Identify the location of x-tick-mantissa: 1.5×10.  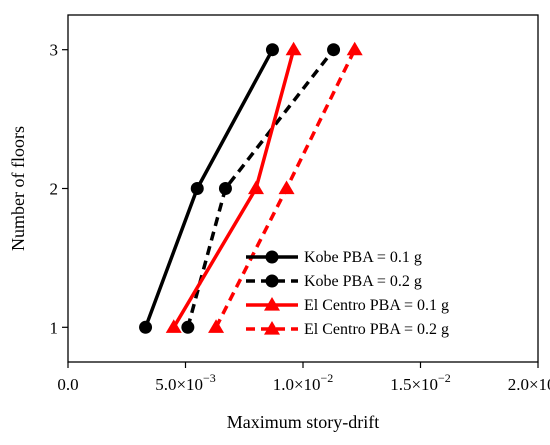
(414, 384).